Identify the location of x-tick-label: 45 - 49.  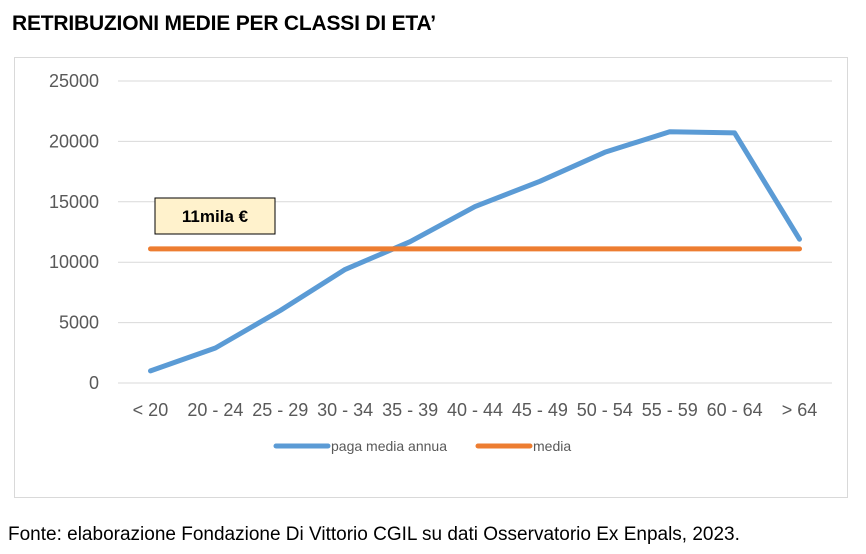
(540, 410).